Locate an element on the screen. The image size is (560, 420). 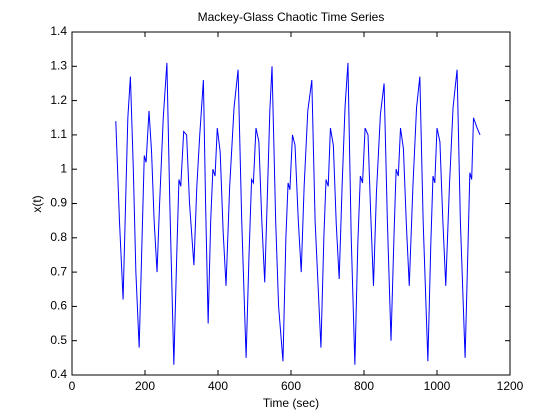
x-tick-label: 0 is located at coordinates (72, 386).